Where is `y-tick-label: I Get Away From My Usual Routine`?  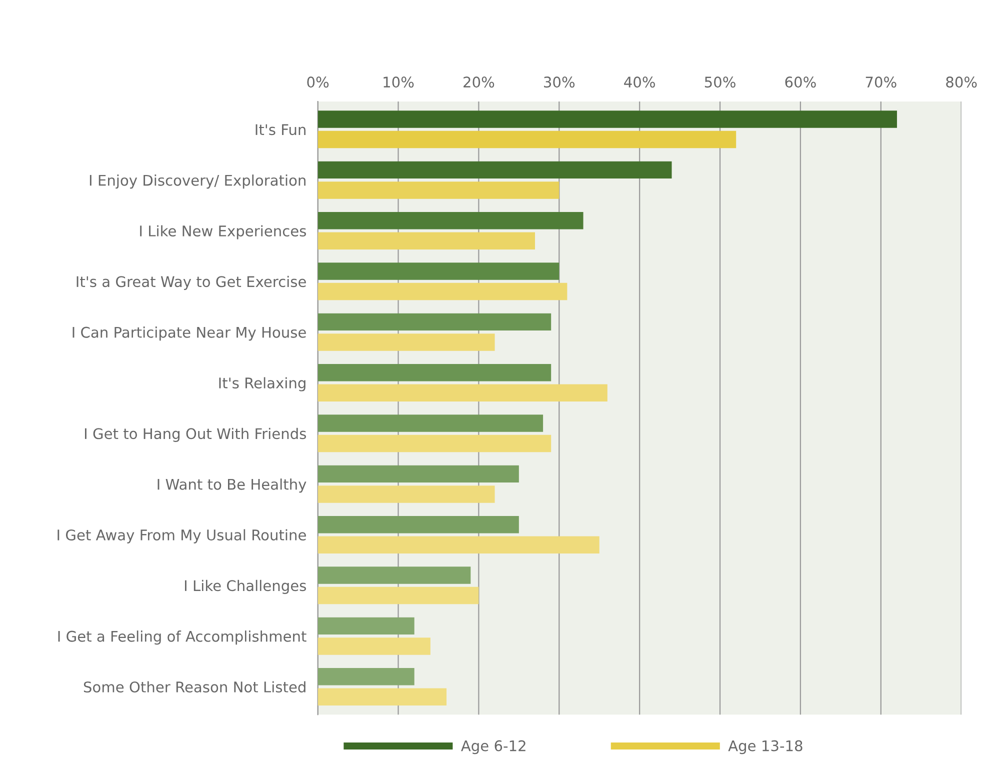 y-tick-label: I Get Away From My Usual Routine is located at coordinates (182, 536).